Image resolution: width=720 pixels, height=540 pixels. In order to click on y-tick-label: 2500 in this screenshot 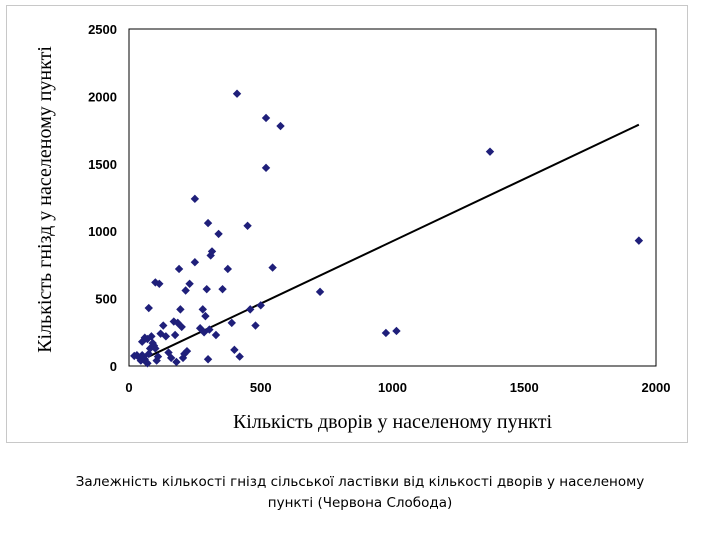, I will do `click(102, 29)`.